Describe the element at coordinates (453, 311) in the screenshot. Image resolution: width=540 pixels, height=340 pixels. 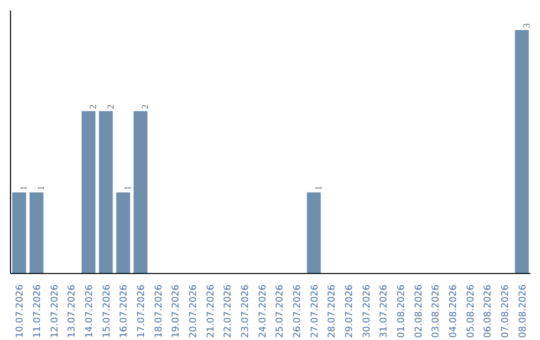
I see `x-tick-label: 04.08.2026` at that location.